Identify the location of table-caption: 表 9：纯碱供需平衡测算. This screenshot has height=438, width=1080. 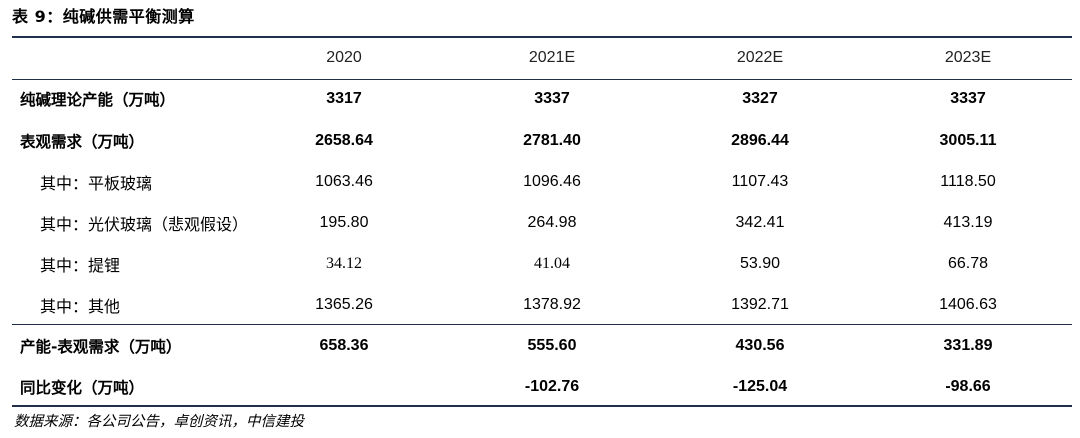
(103, 16).